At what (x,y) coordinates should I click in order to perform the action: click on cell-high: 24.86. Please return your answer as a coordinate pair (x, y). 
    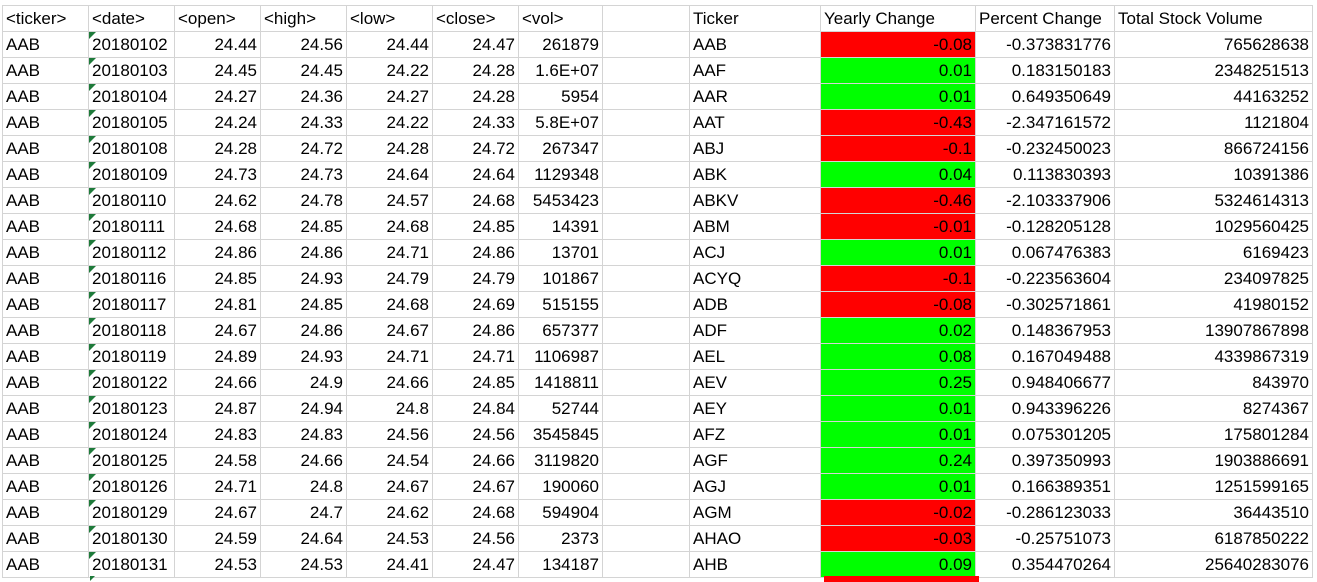
    Looking at the image, I should click on (303, 252).